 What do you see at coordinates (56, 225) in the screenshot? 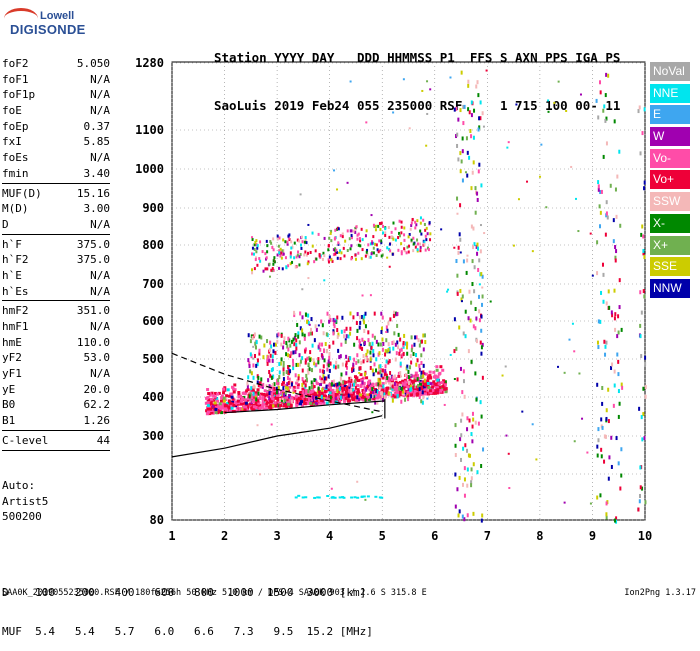
I see `param-row: D N/A` at bounding box center [56, 225].